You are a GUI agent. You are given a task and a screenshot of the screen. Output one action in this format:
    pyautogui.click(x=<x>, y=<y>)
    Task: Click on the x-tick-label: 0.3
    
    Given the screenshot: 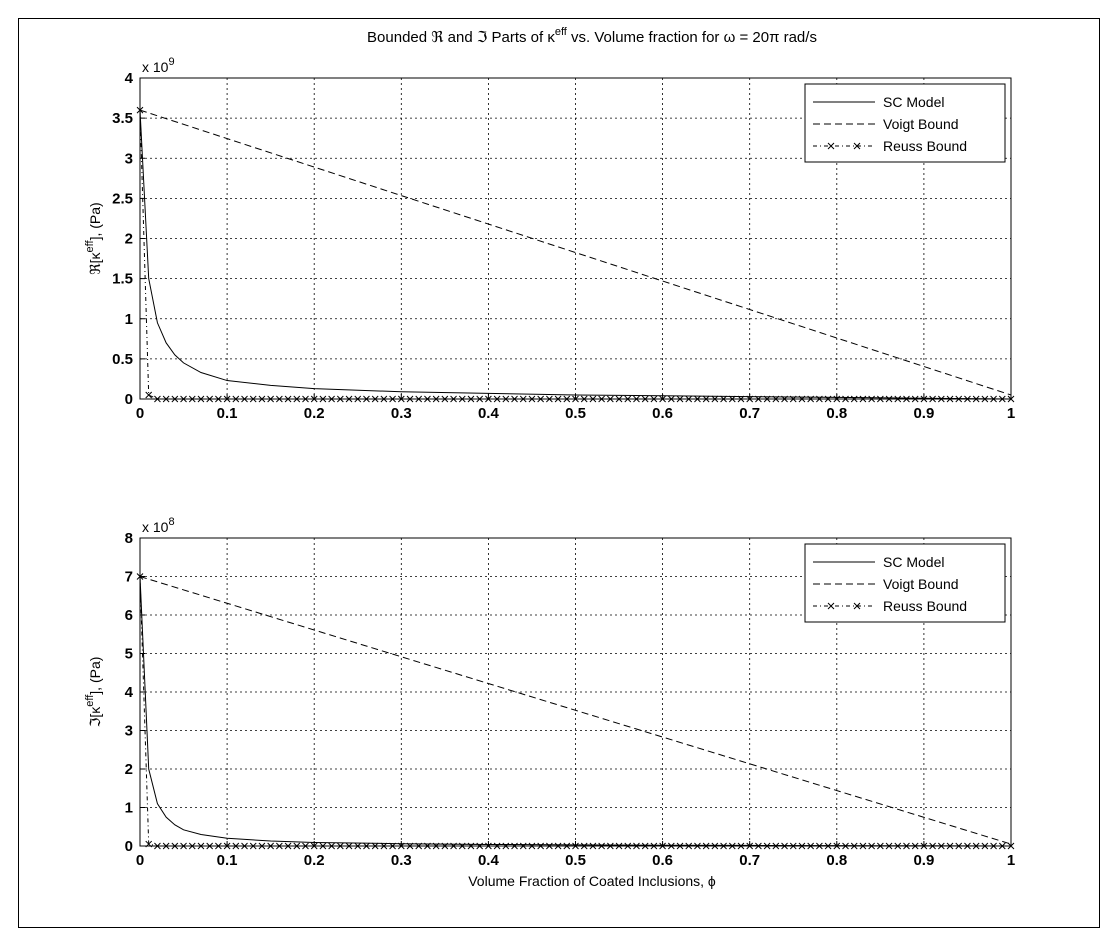 What is the action you would take?
    pyautogui.click(x=401, y=413)
    